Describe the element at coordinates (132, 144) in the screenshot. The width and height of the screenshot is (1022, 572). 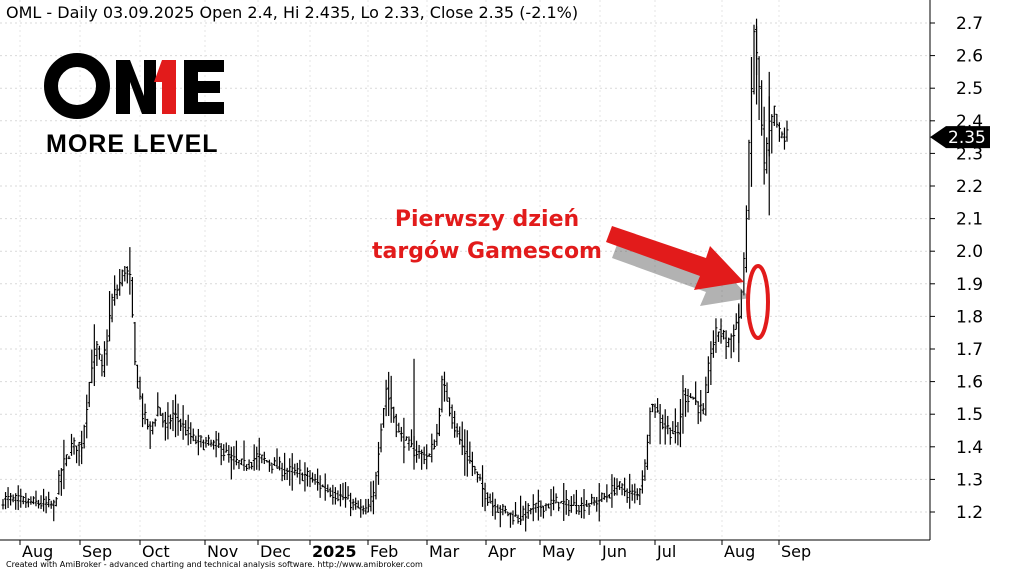
I see `logo-subtitle: MORE LEVEL` at that location.